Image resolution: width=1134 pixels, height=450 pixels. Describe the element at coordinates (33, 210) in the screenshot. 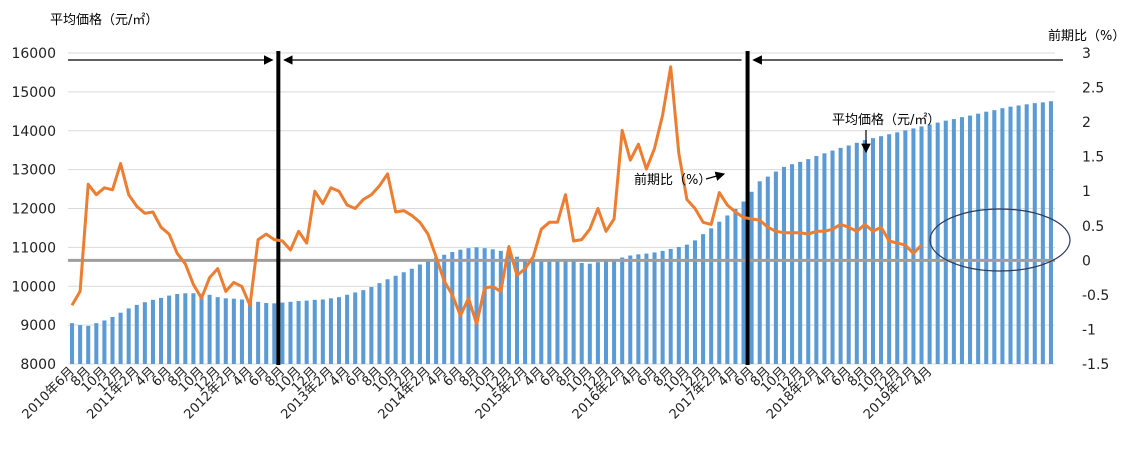

I see `left-tick-label: 12000` at that location.